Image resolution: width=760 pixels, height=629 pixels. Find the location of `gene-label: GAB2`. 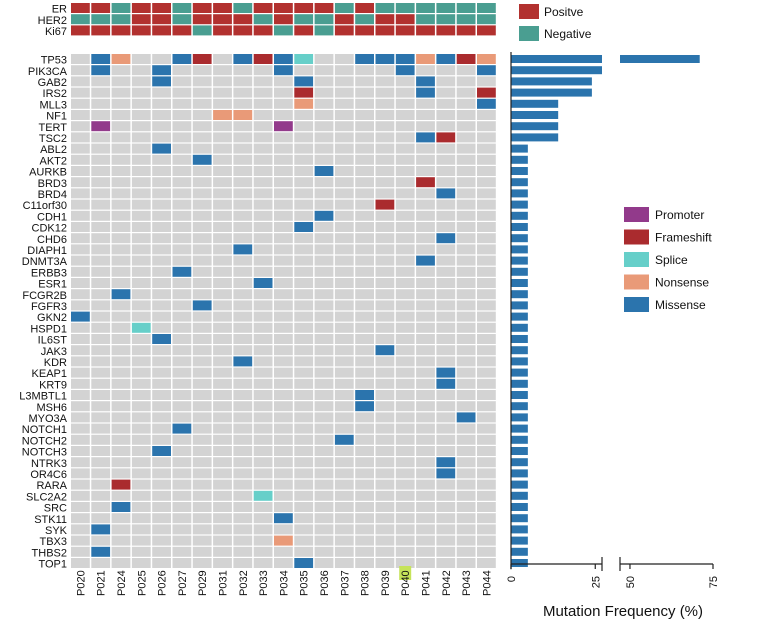

gene-label: GAB2 is located at coordinates (52, 83).